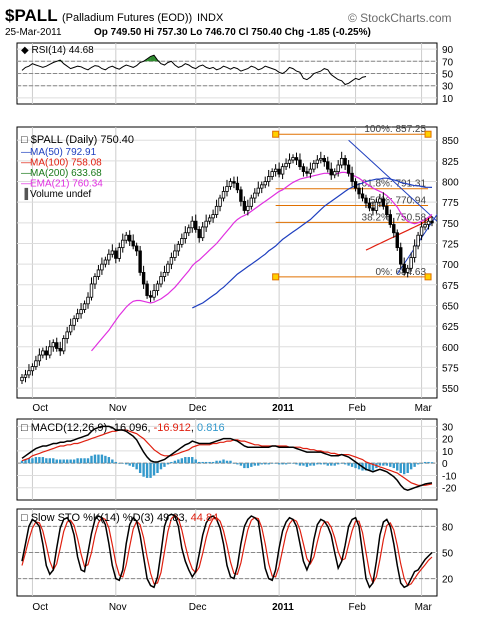  What do you see at coordinates (448, 62) in the screenshot?
I see `y-tick-label: 70` at bounding box center [448, 62].